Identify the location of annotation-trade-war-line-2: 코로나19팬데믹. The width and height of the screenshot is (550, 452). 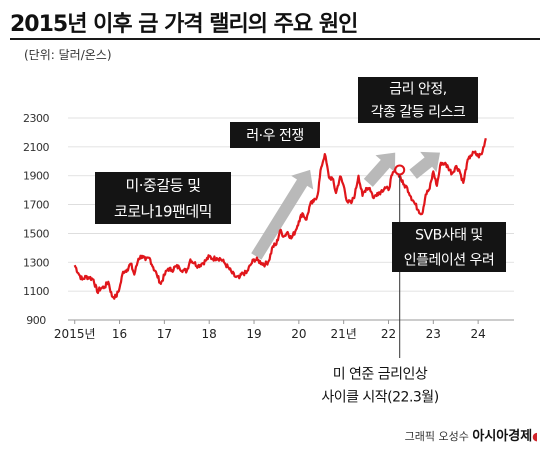
(163, 211).